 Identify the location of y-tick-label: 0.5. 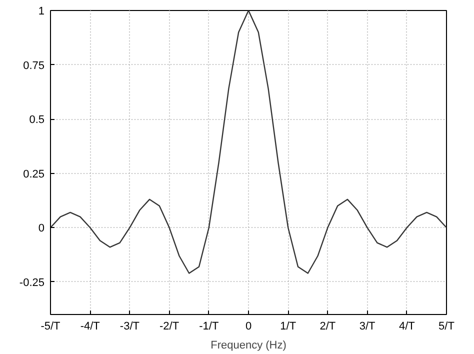
(37, 120).